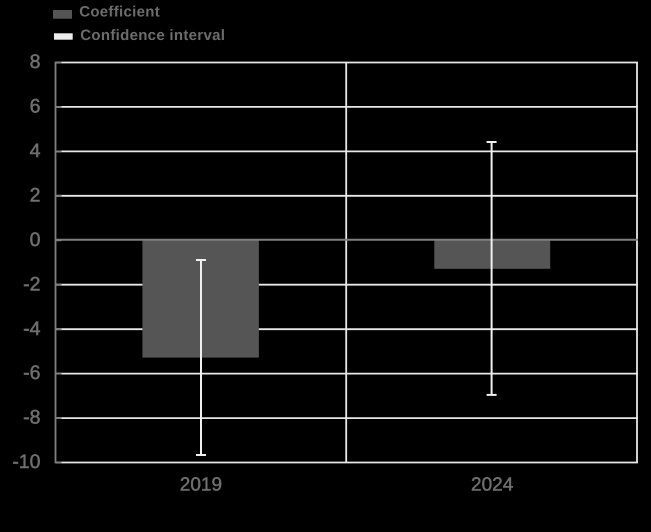 The height and width of the screenshot is (532, 651). What do you see at coordinates (31, 373) in the screenshot?
I see `svg-text: -6` at bounding box center [31, 373].